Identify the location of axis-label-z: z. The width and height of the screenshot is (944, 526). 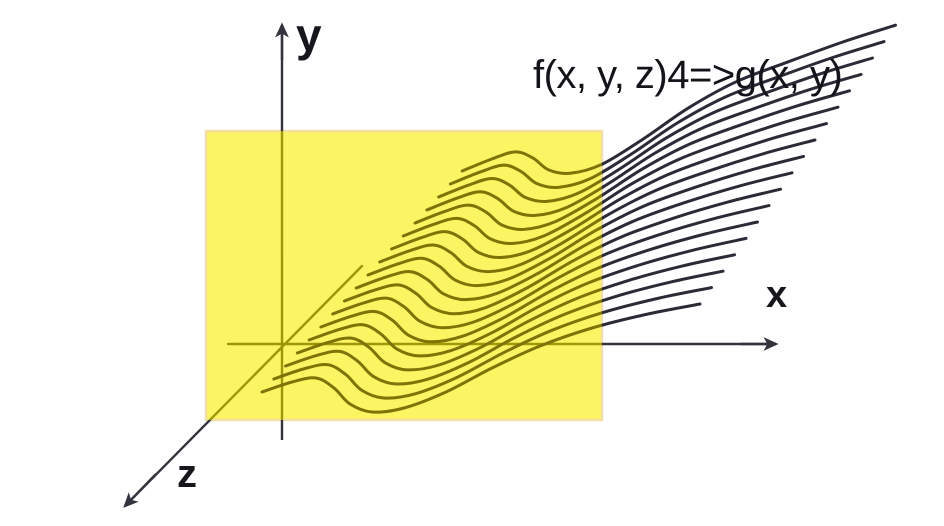
(187, 474).